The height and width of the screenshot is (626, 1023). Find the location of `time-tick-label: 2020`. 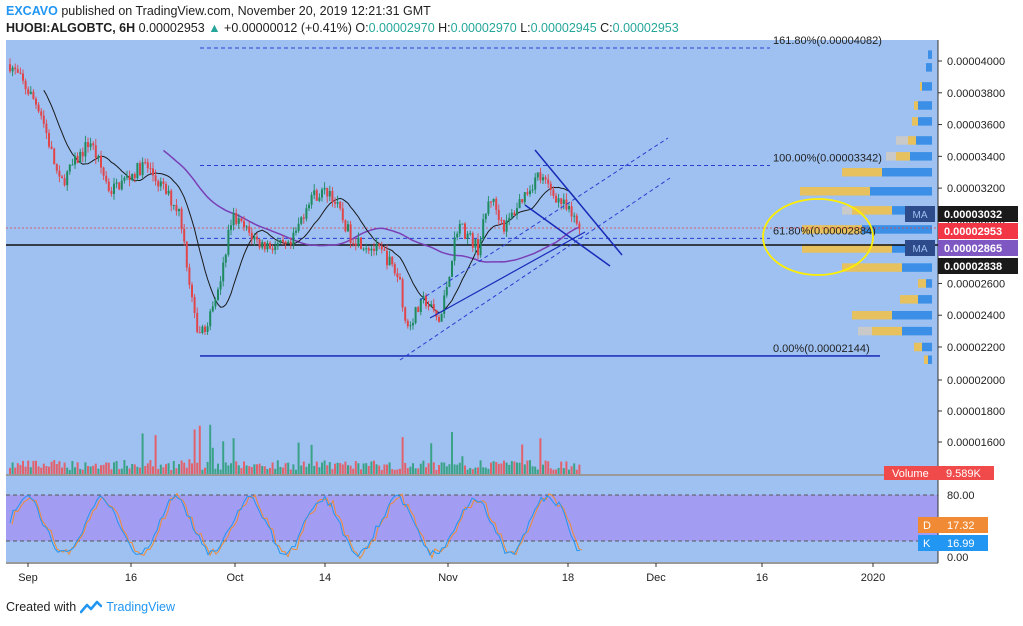

time-tick-label: 2020 is located at coordinates (873, 578).